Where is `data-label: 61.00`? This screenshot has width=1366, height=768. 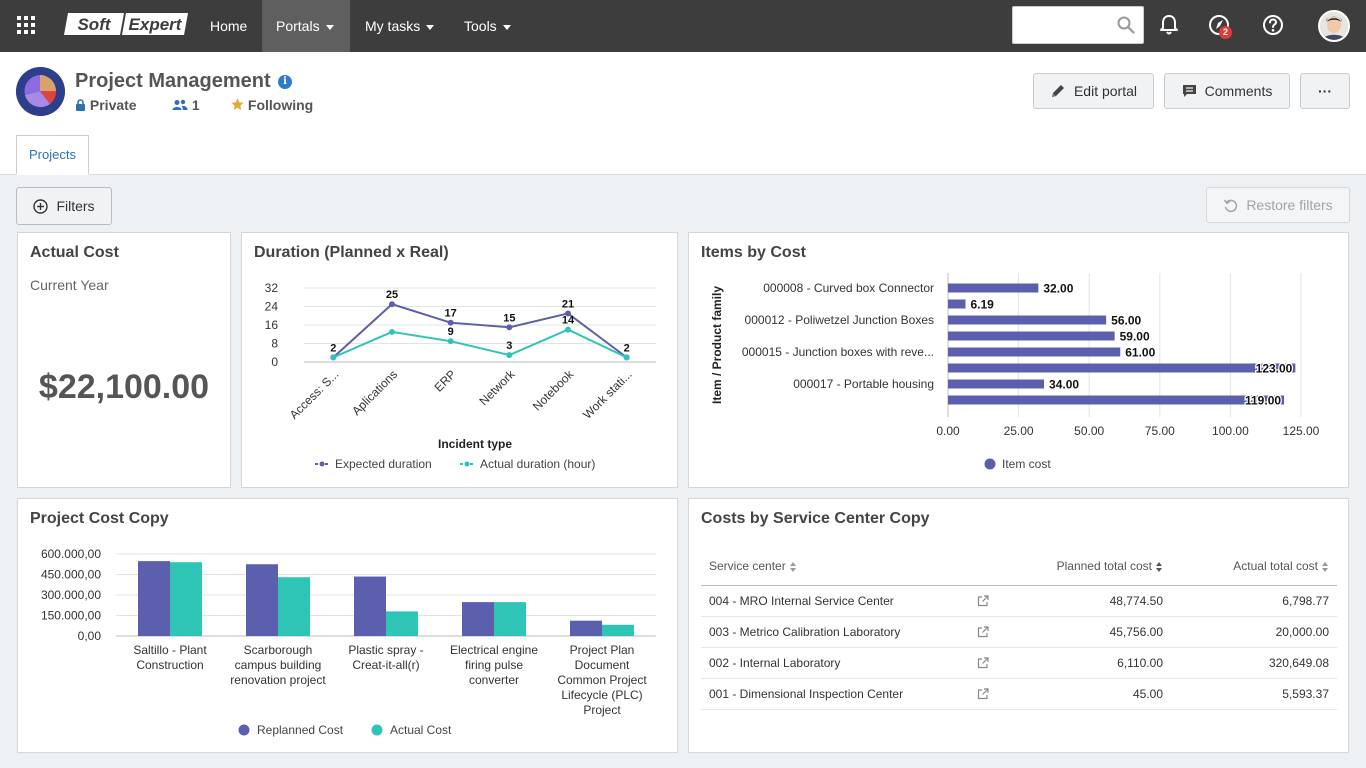 data-label: 61.00 is located at coordinates (1140, 353).